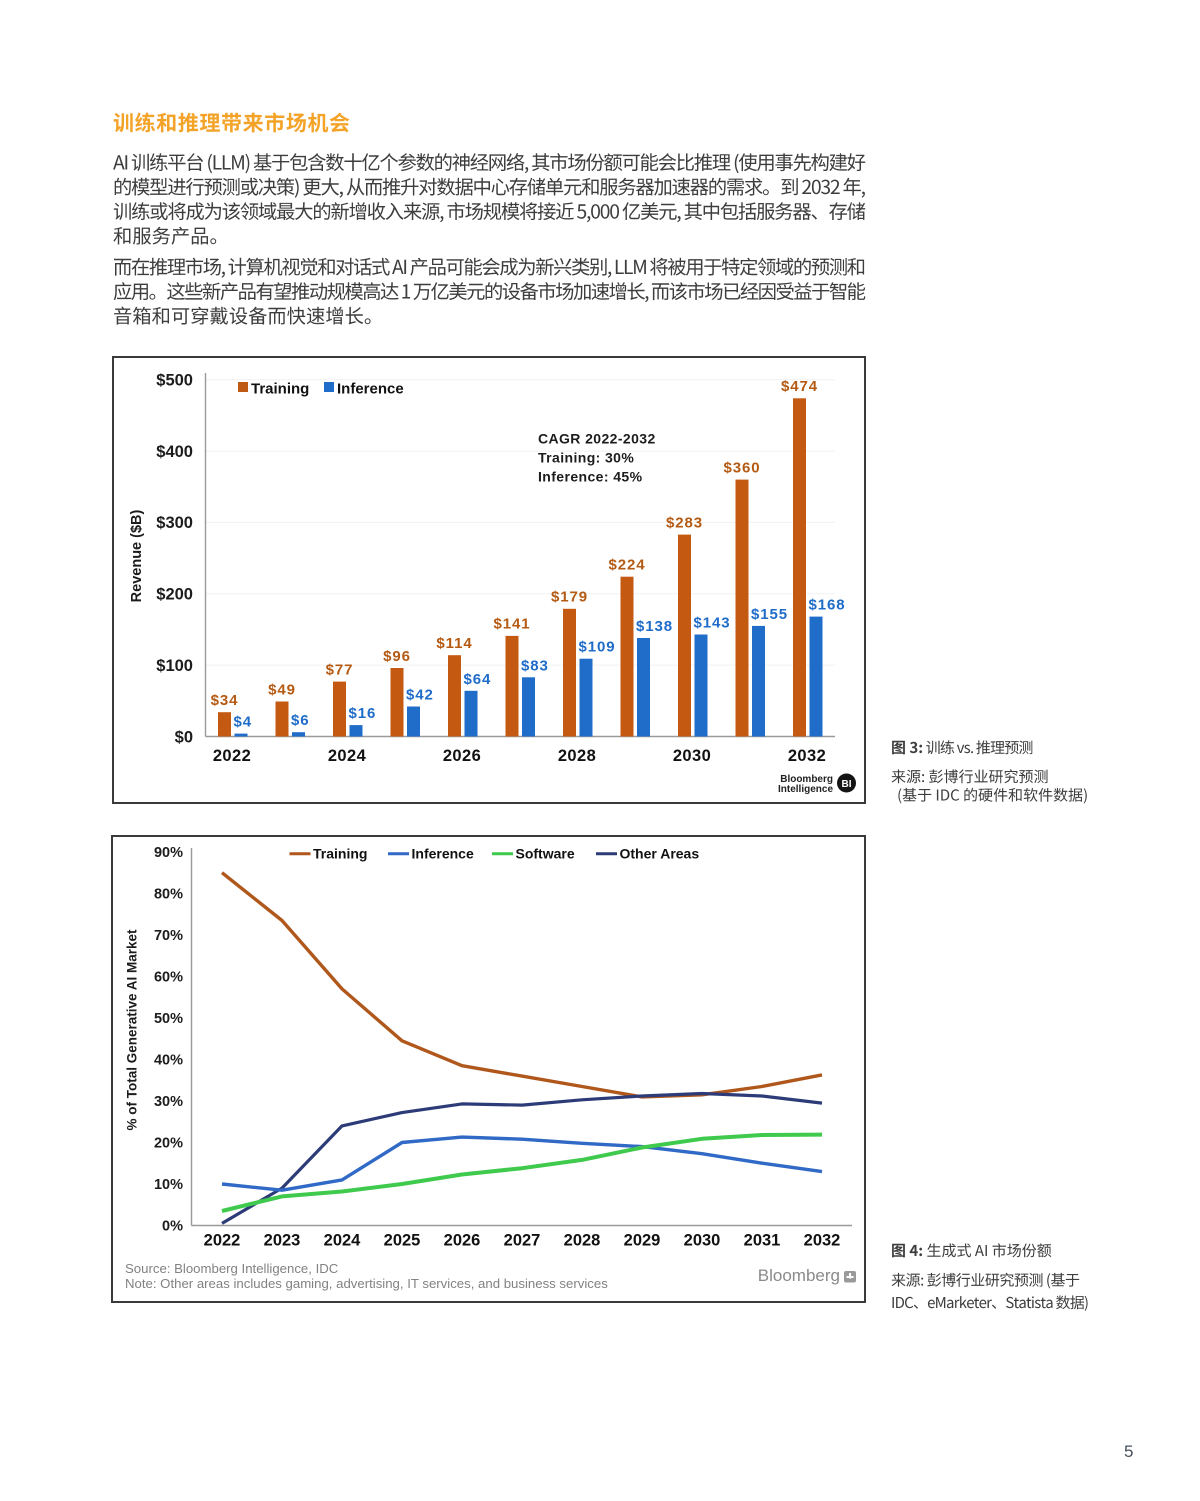 Image resolution: width=1200 pixels, height=1501 pixels. Describe the element at coordinates (799, 386) in the screenshot. I see `svg-text: $474` at that location.